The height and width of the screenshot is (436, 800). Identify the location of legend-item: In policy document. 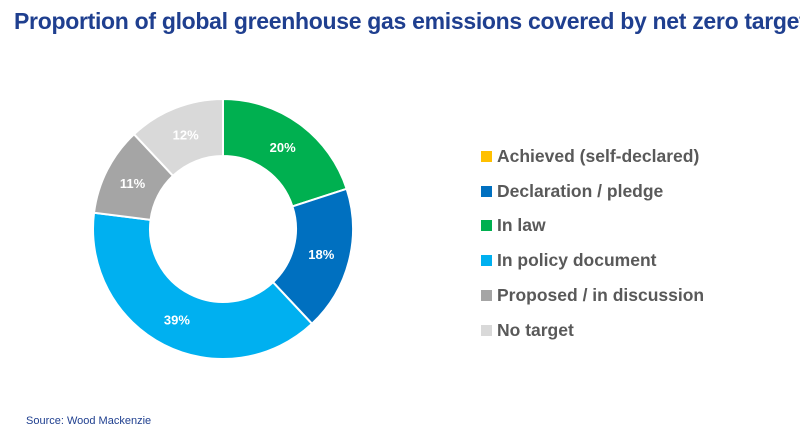
(592, 260).